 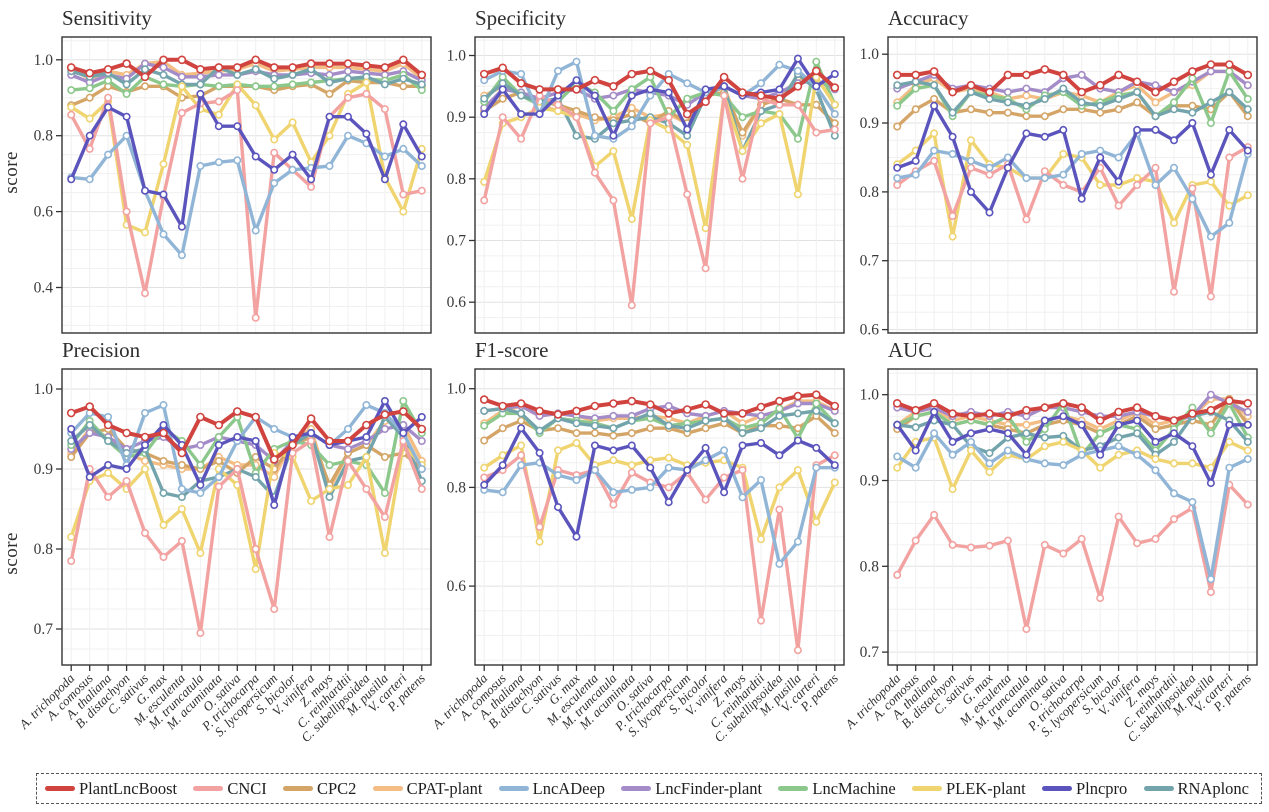 What do you see at coordinates (461, 488) in the screenshot?
I see `y-axis-ticks: 0.6 0.8 1.0` at bounding box center [461, 488].